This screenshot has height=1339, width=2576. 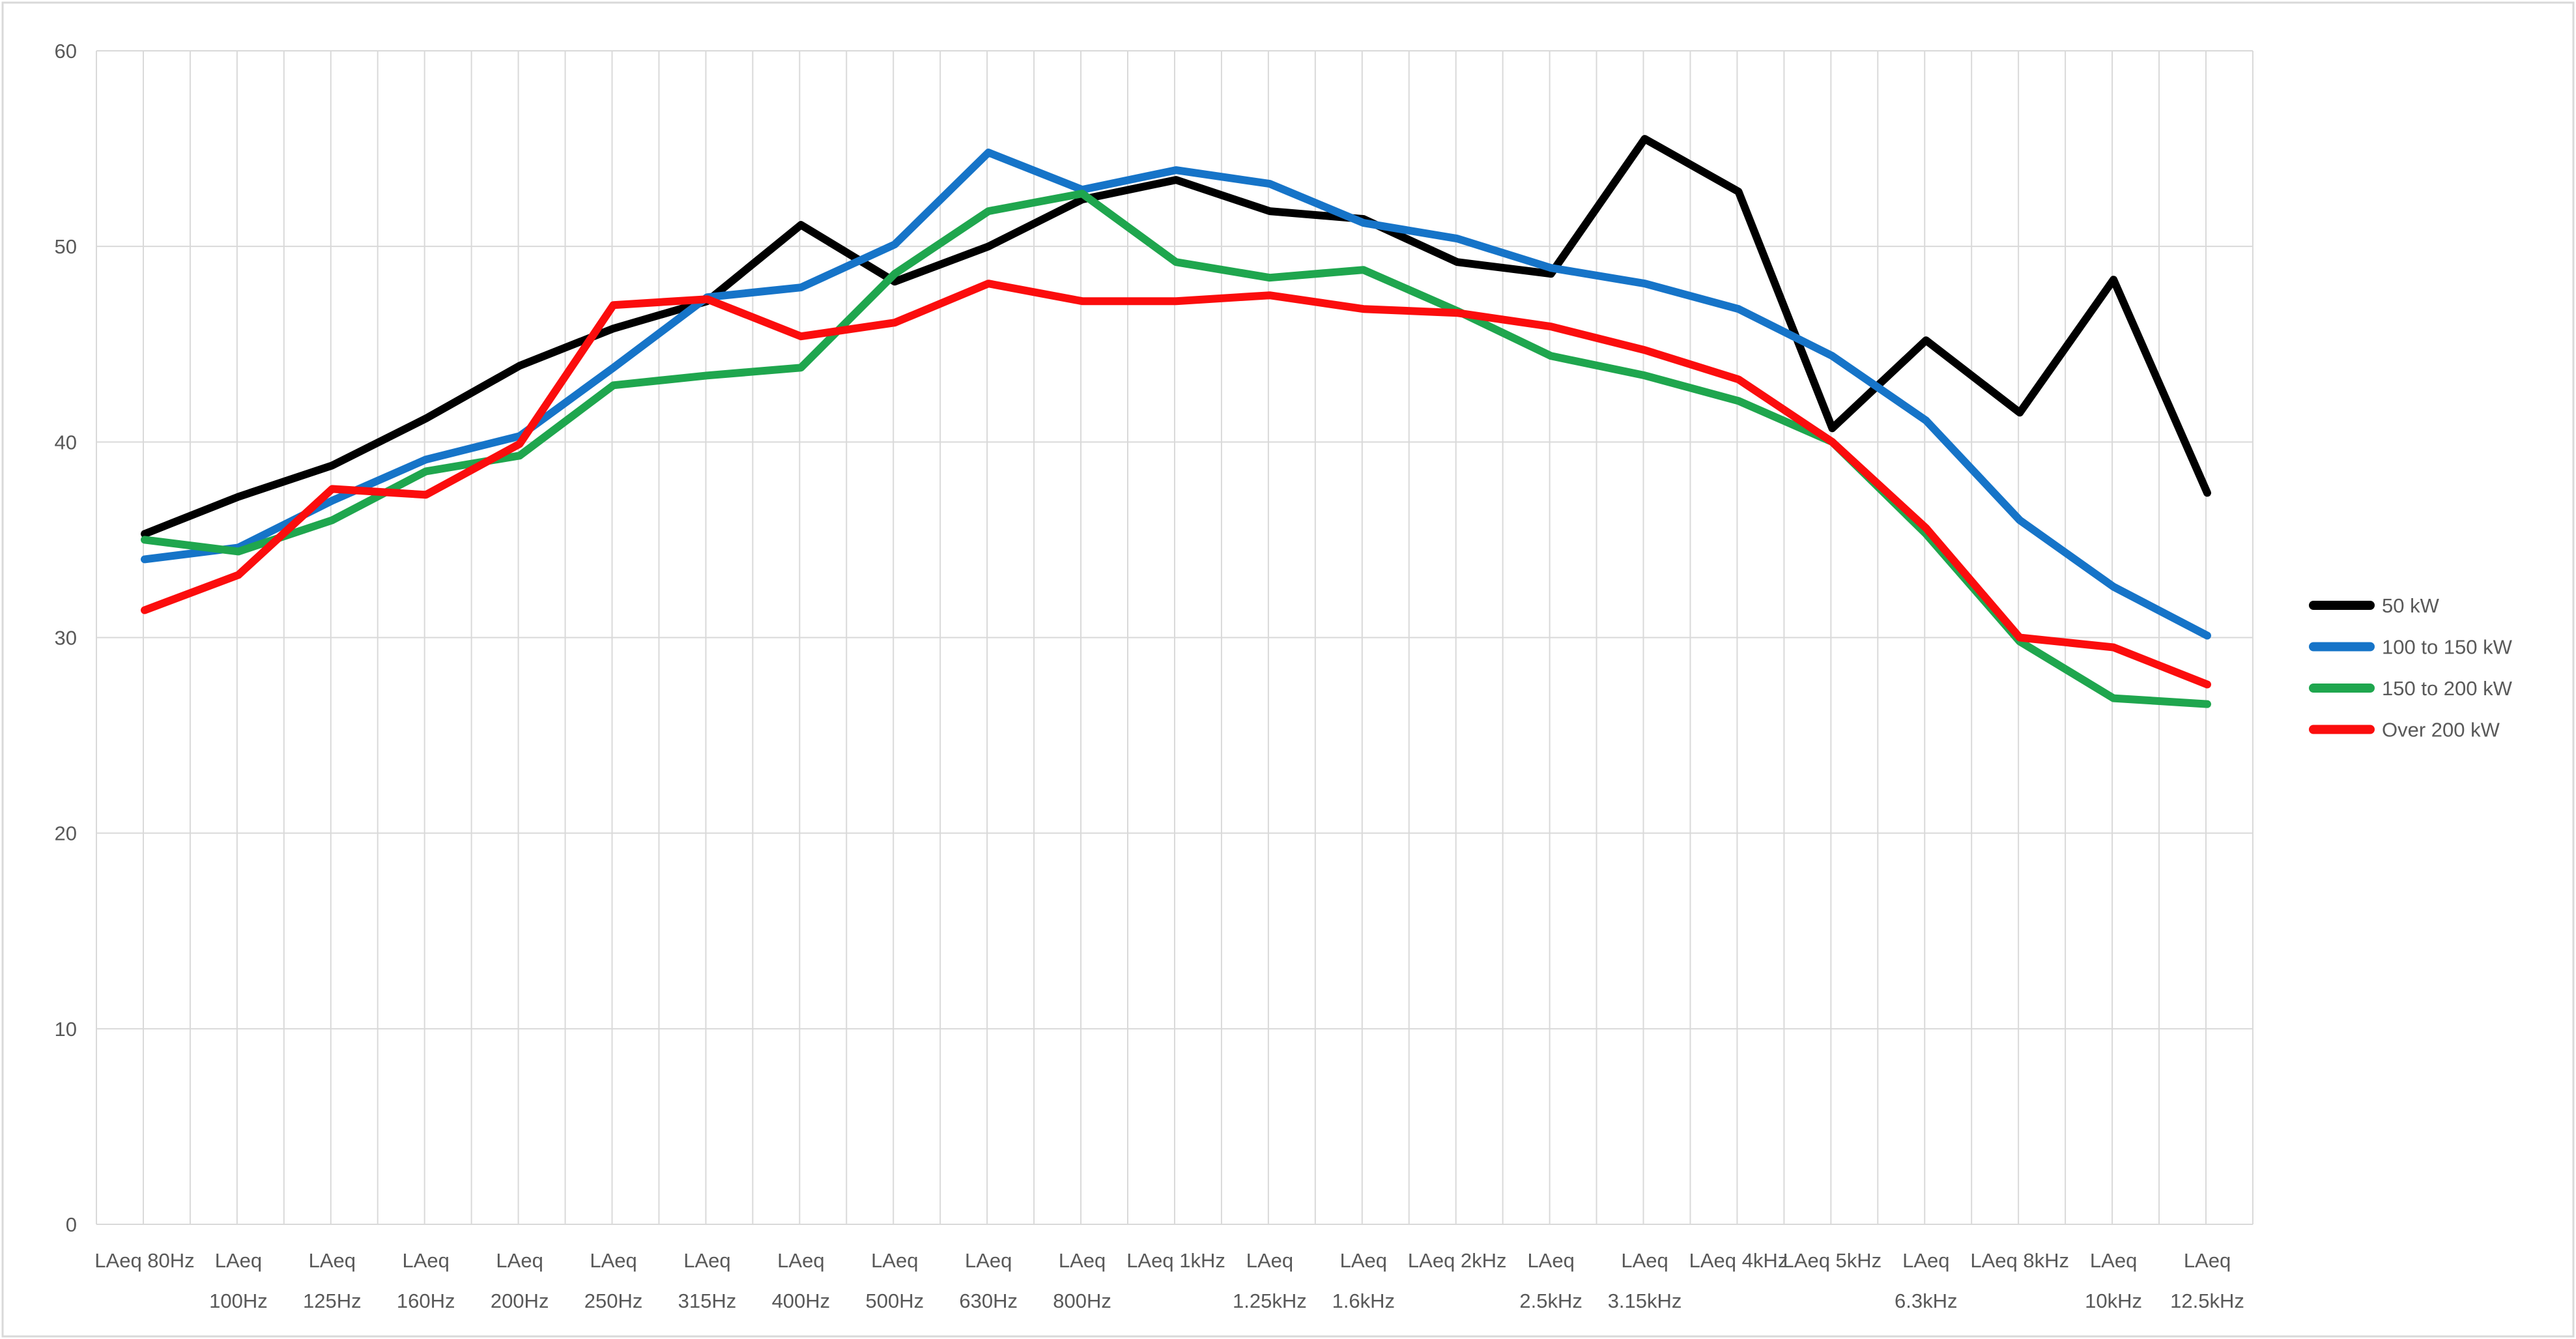 I want to click on x-axis-tick-label: LAeq 250Hz, so click(x=613, y=1280).